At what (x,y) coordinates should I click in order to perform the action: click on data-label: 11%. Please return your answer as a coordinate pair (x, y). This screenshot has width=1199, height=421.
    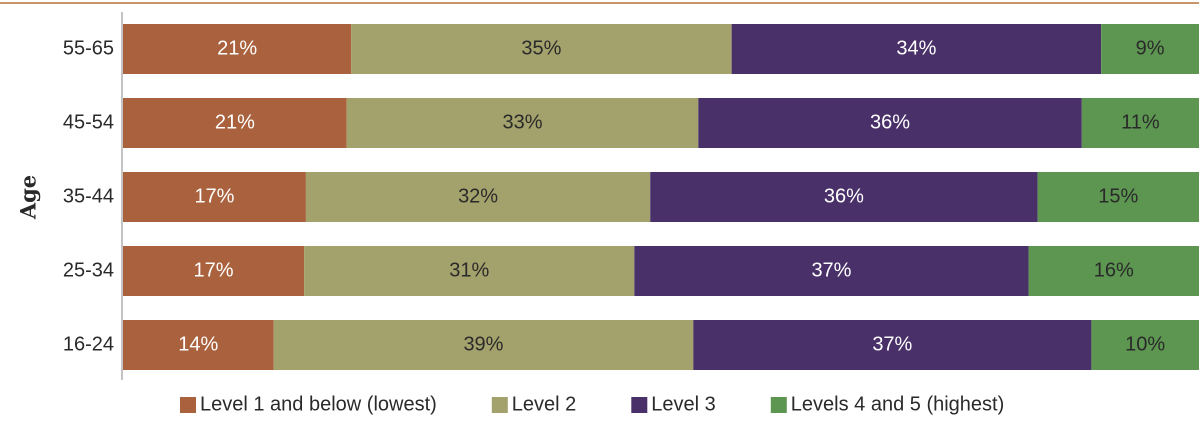
    Looking at the image, I should click on (1140, 122).